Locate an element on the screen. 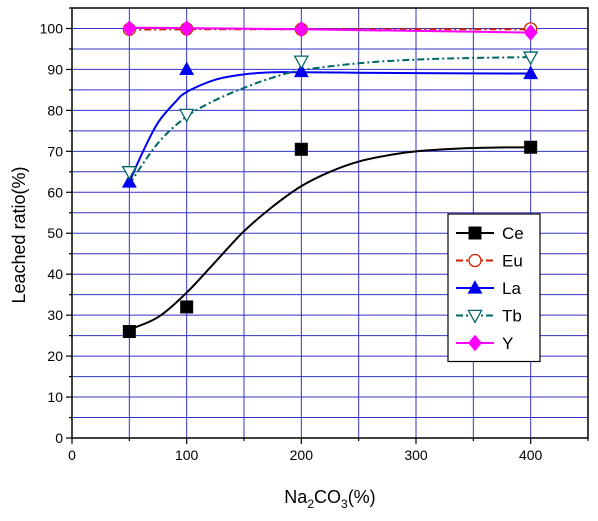 This screenshot has width=598, height=521. x-label-base: Na is located at coordinates (296, 497).